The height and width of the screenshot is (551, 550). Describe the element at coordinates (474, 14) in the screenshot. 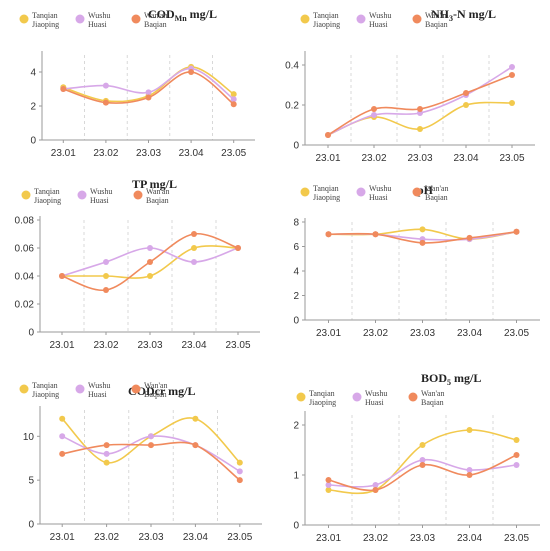

I see `chart-title-unit: -N mg/L` at that location.